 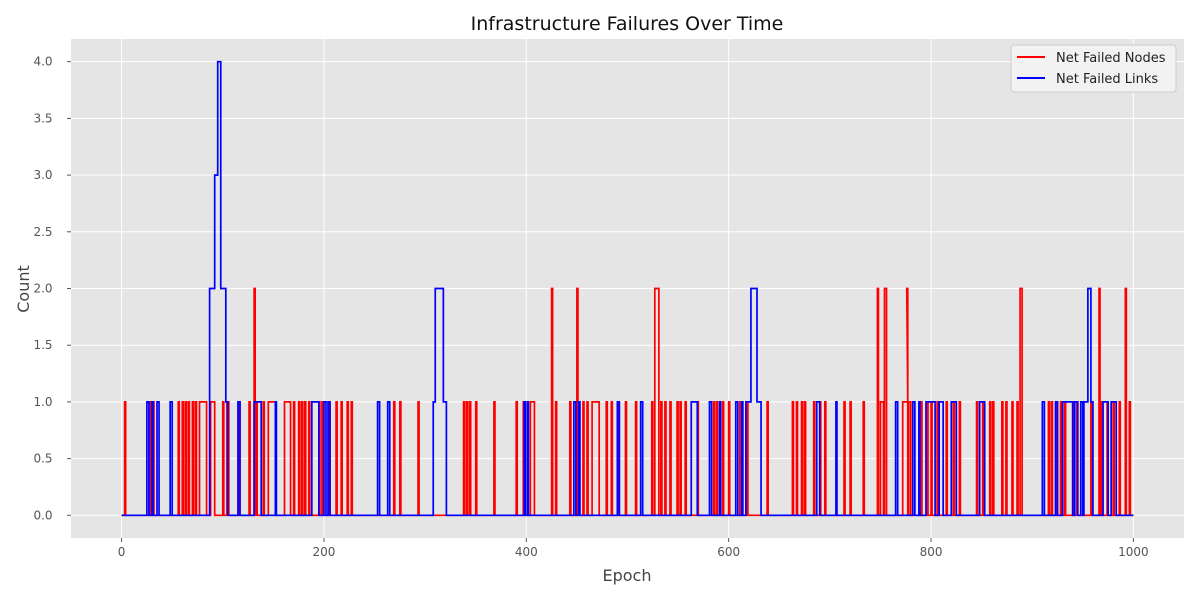 I want to click on y-tick-label: 2.5, so click(x=42, y=232).